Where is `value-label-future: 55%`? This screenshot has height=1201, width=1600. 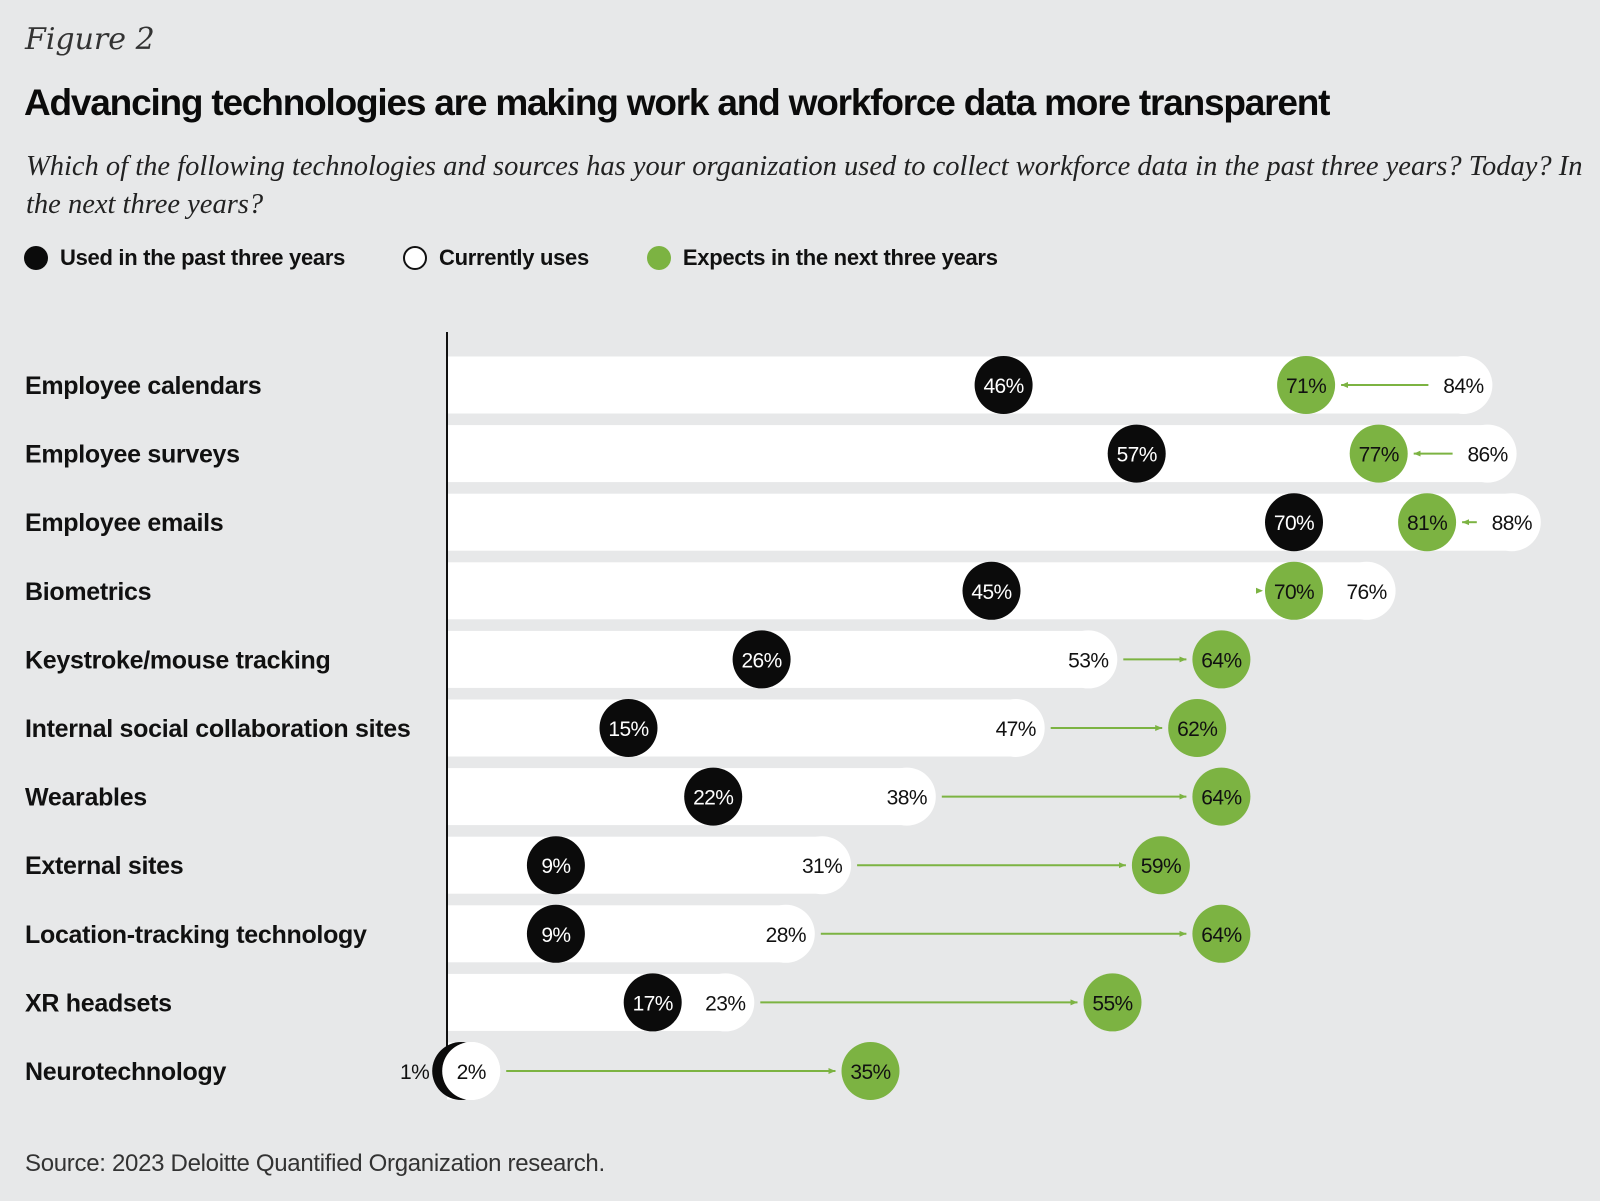
value-label-future: 55% is located at coordinates (1112, 1003).